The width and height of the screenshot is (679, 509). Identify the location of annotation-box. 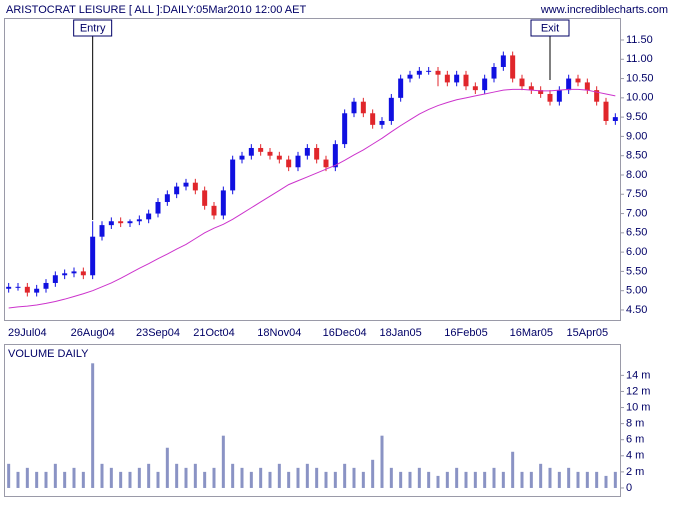
(93, 28).